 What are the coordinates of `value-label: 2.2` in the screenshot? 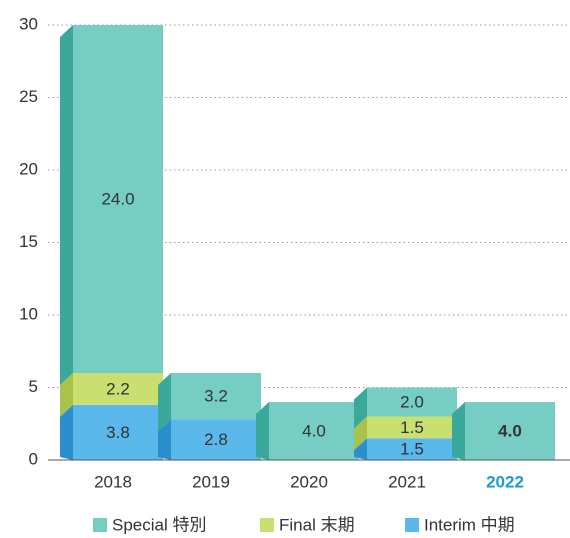 It's located at (118, 388).